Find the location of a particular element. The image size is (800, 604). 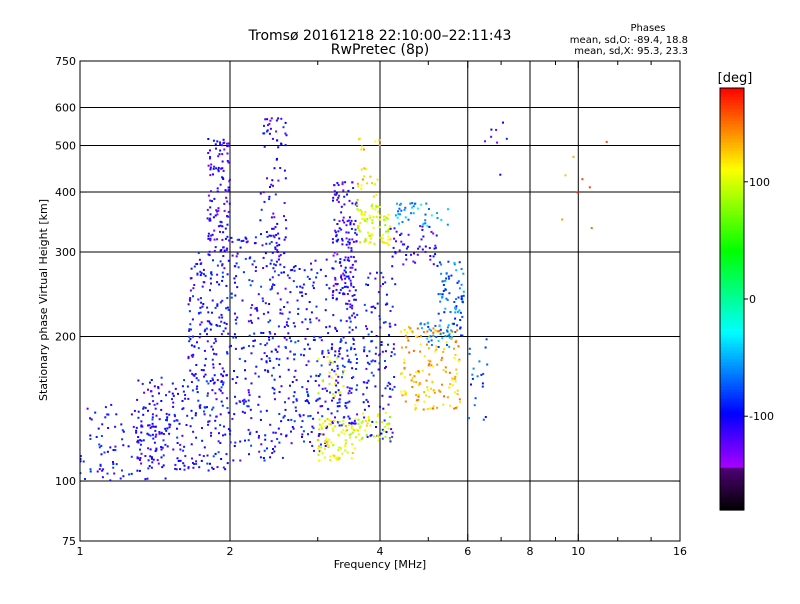

legend-title: Phases is located at coordinates (647, 28).